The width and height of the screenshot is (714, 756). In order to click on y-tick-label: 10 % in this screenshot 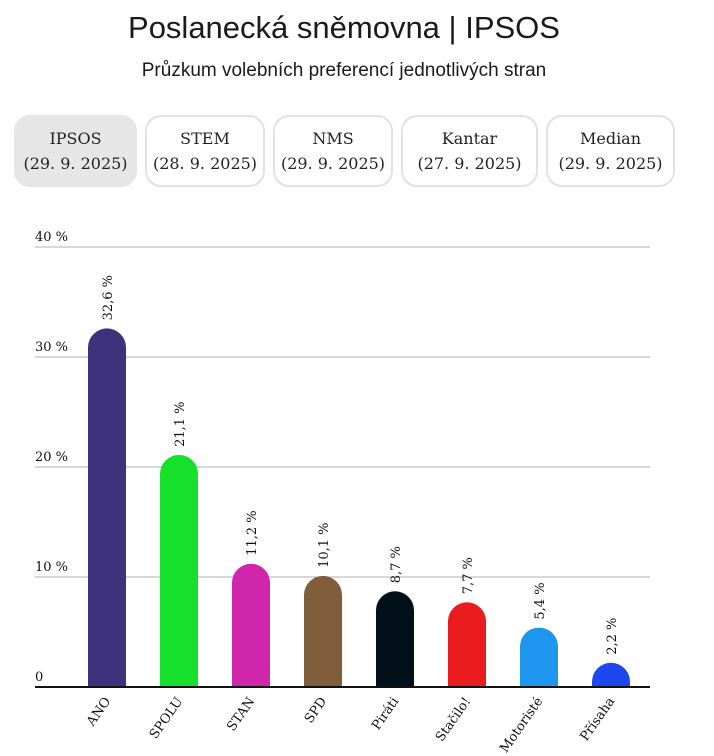, I will do `click(51, 567)`.